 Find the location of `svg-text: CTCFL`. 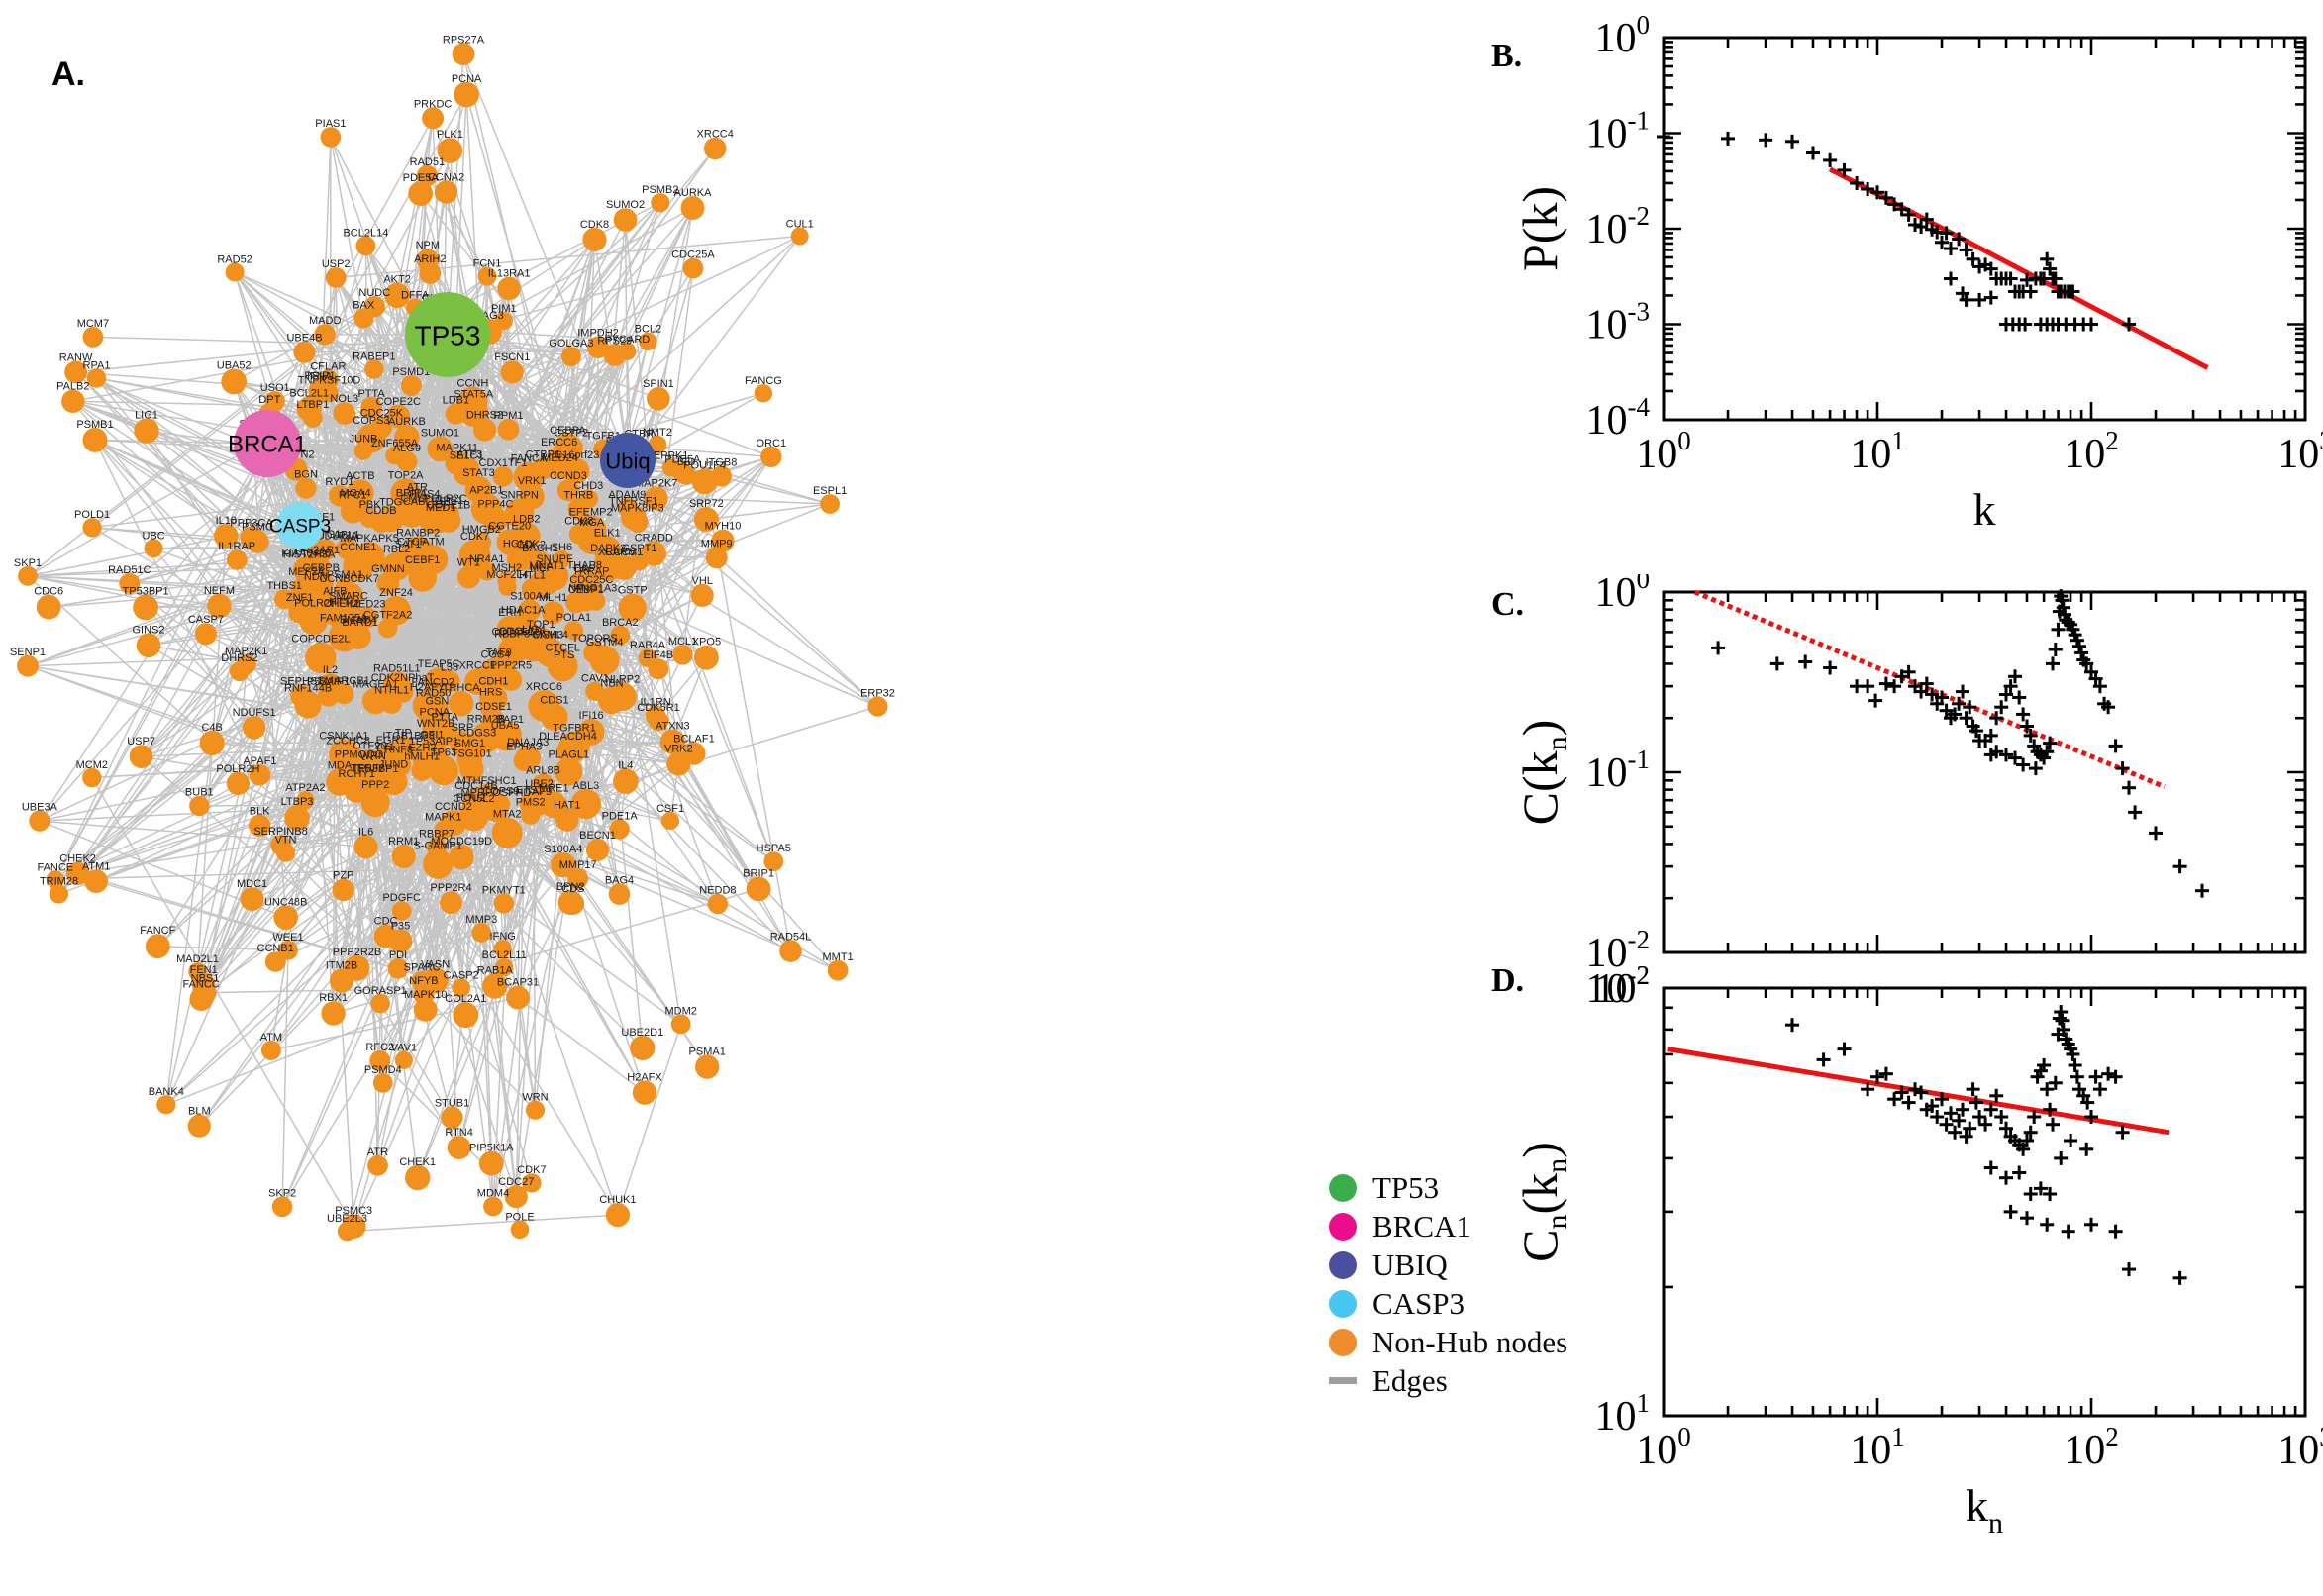

svg-text: CTCFL is located at coordinates (562, 647).